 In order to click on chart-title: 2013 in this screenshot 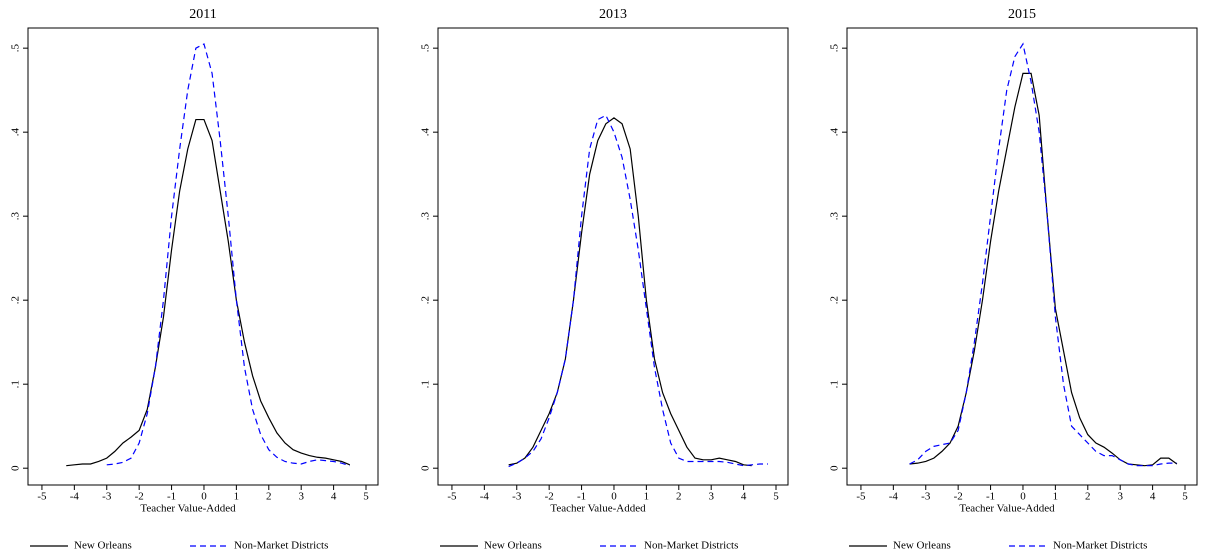, I will do `click(613, 14)`.